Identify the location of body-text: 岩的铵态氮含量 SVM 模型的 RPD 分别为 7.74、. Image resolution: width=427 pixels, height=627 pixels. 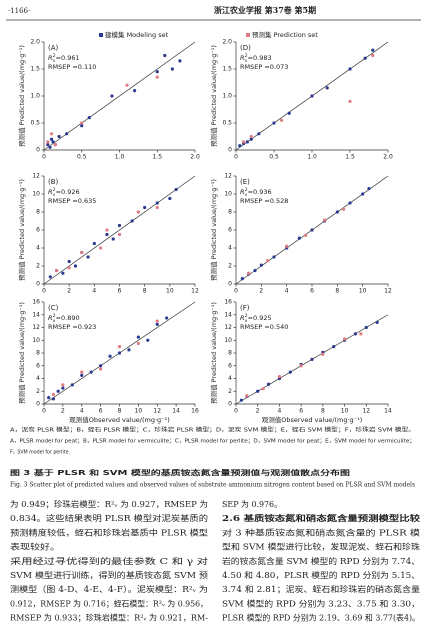
(321, 561).